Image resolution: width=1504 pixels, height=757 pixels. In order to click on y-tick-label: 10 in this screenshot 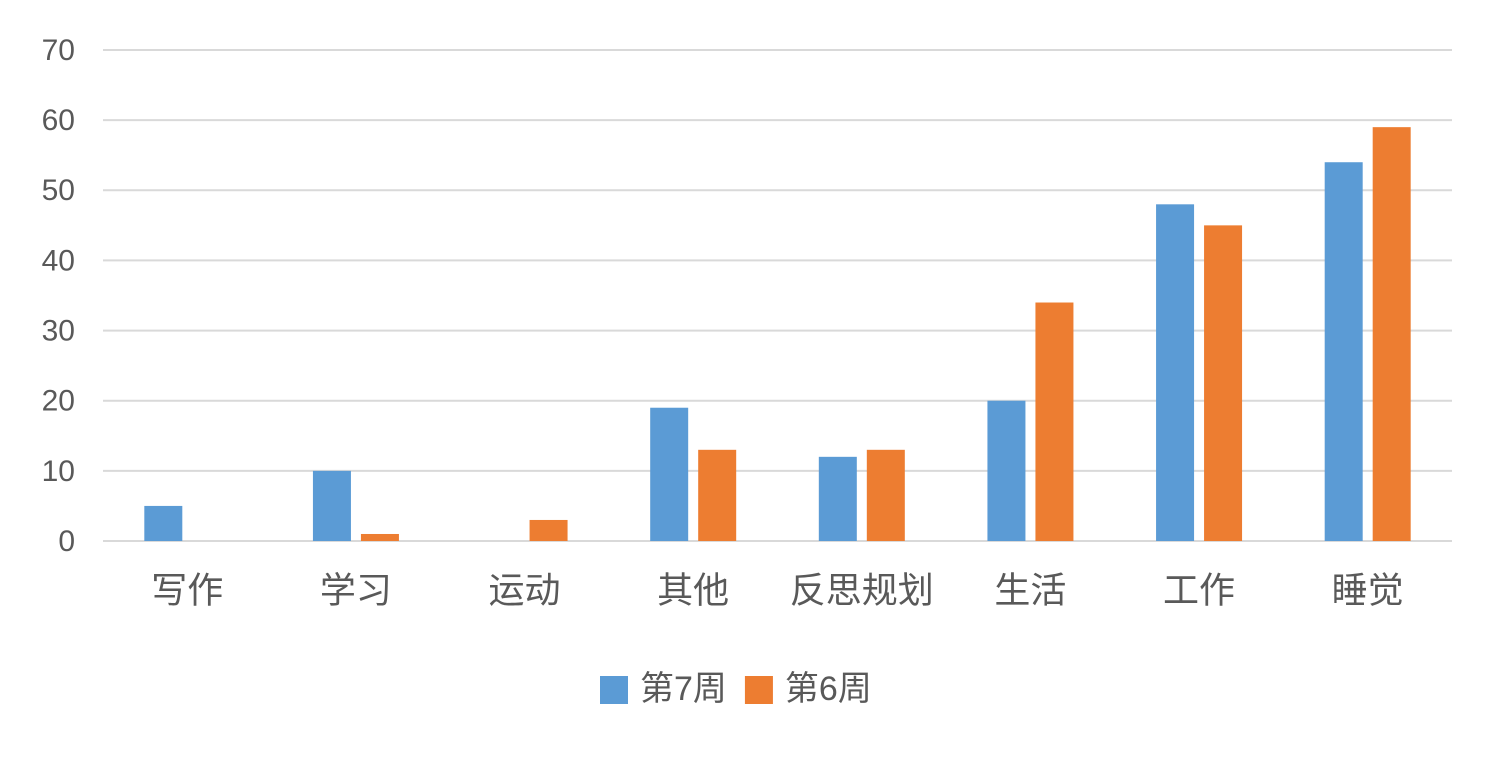, I will do `click(58, 471)`.